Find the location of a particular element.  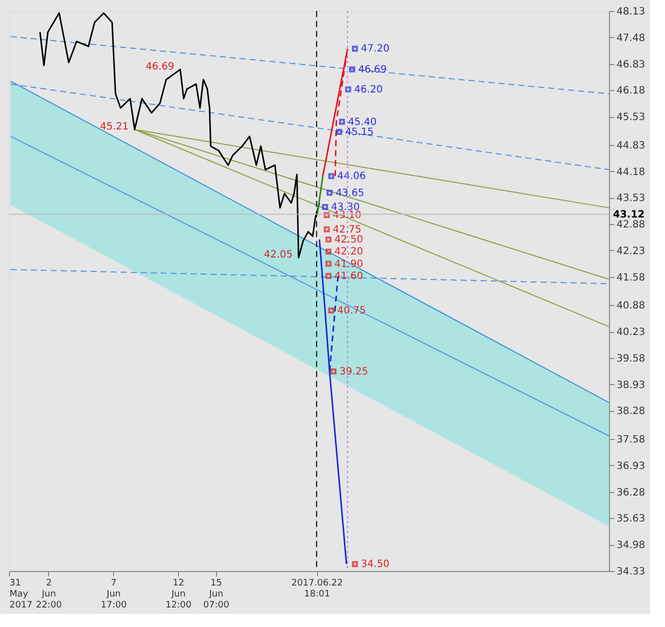

y-tick-label: 36.93 is located at coordinates (631, 466).